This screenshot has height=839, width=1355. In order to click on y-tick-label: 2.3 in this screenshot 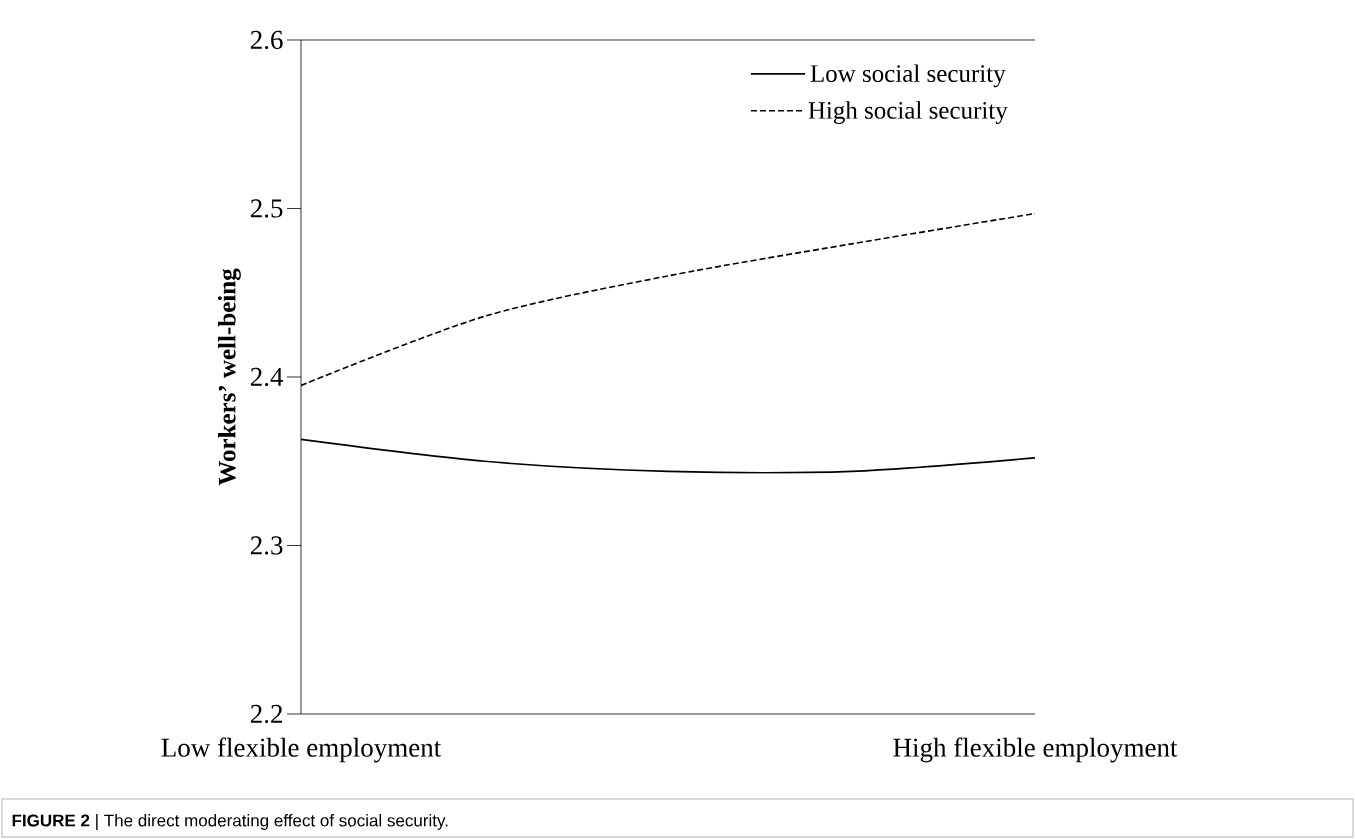, I will do `click(266, 545)`.